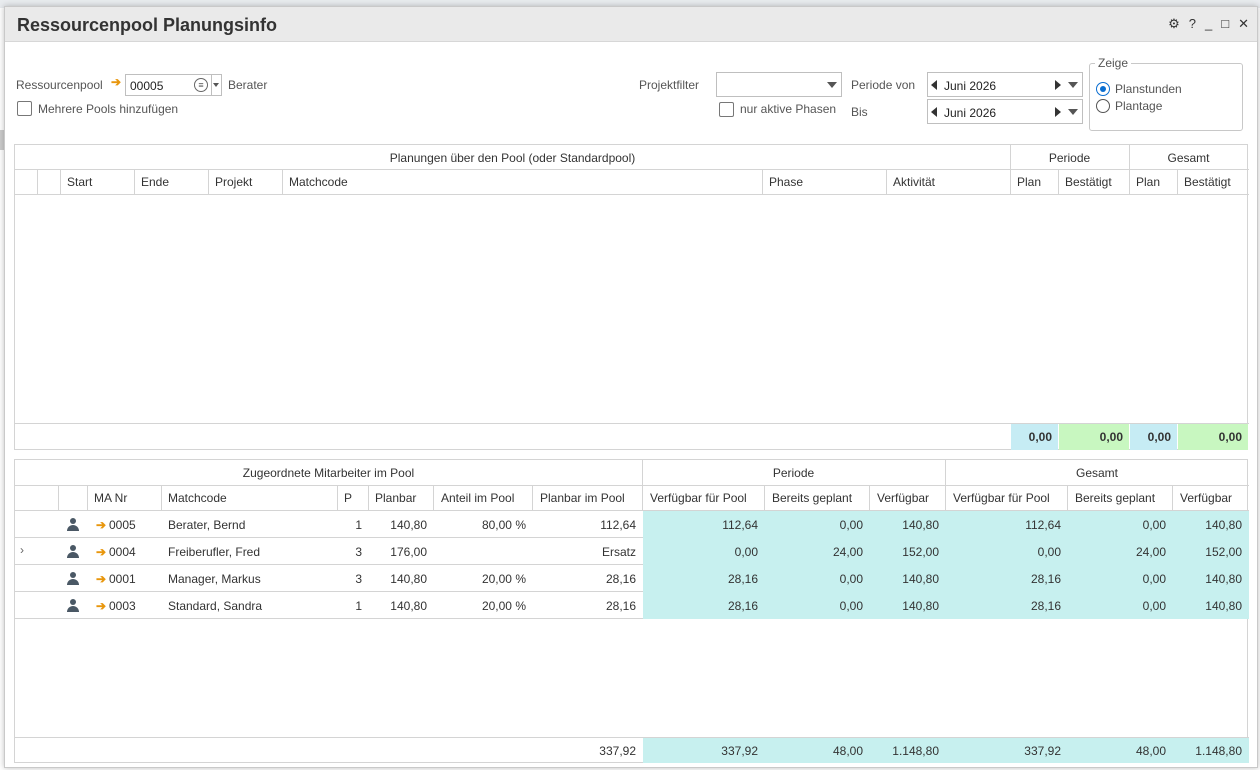  Describe the element at coordinates (122, 579) in the screenshot. I see `ma-nr-cell: 0001` at that location.